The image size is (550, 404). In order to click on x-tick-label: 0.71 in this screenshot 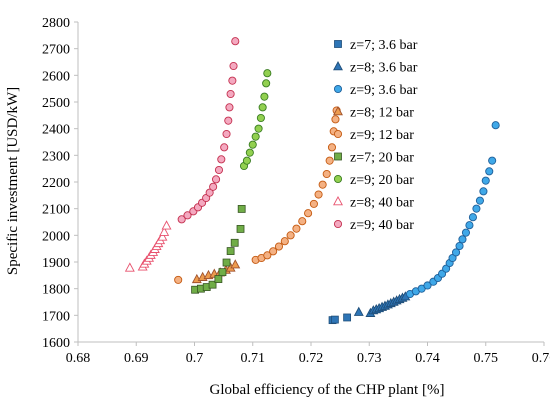, I will do `click(253, 358)`.